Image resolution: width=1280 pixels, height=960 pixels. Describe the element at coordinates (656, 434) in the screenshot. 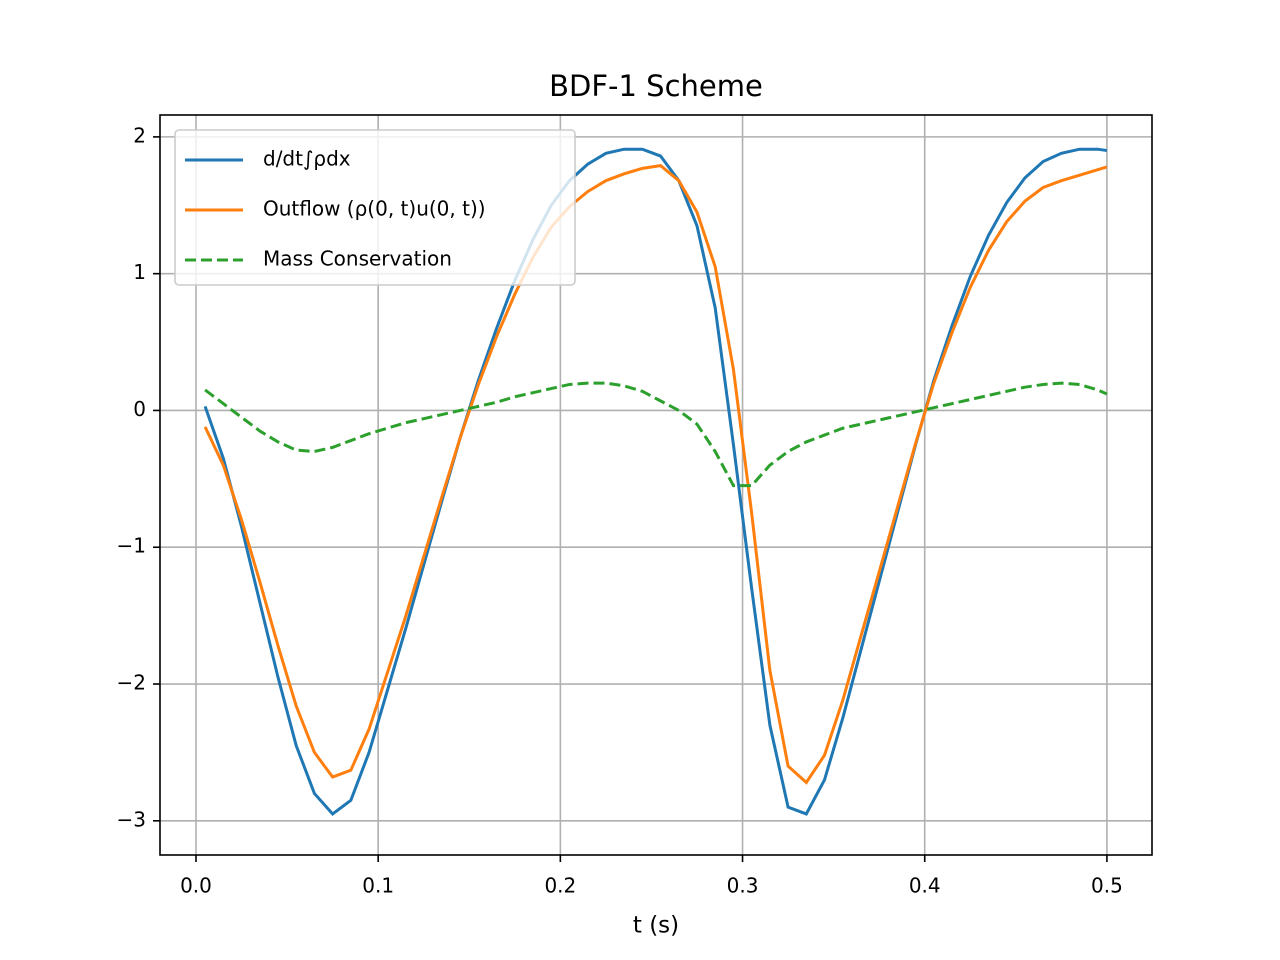

I see `series-line` at that location.